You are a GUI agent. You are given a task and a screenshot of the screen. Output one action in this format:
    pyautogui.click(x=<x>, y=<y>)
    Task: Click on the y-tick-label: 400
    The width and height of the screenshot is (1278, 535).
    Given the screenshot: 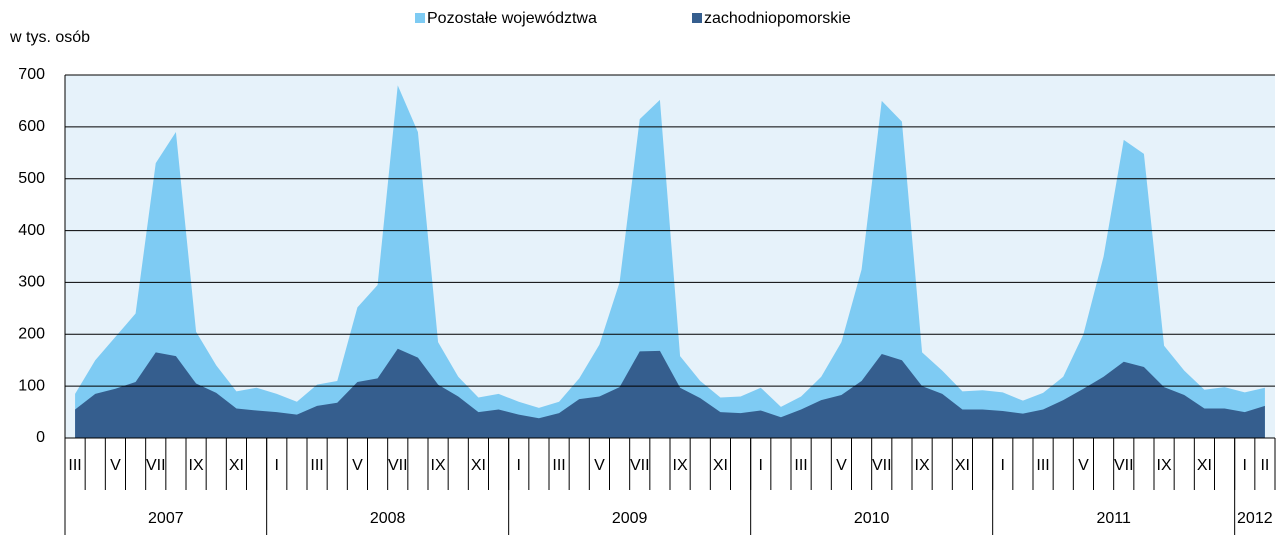 What is the action you would take?
    pyautogui.click(x=31, y=230)
    